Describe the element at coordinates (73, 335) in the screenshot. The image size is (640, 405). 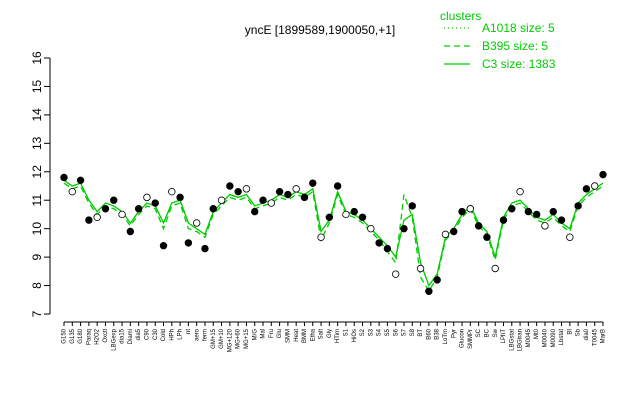
I see `x-tick-label: G135` at that location.